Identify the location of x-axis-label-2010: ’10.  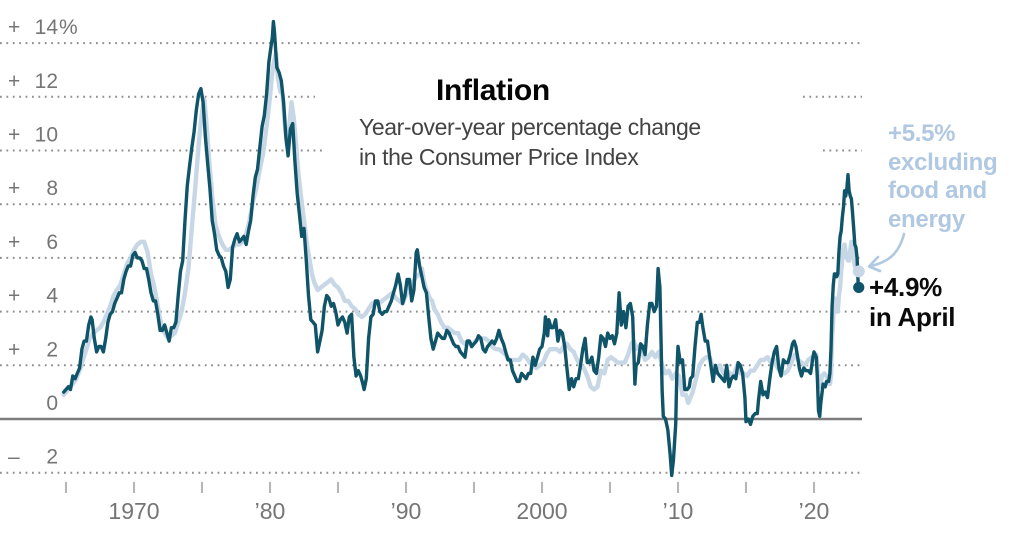
(678, 511).